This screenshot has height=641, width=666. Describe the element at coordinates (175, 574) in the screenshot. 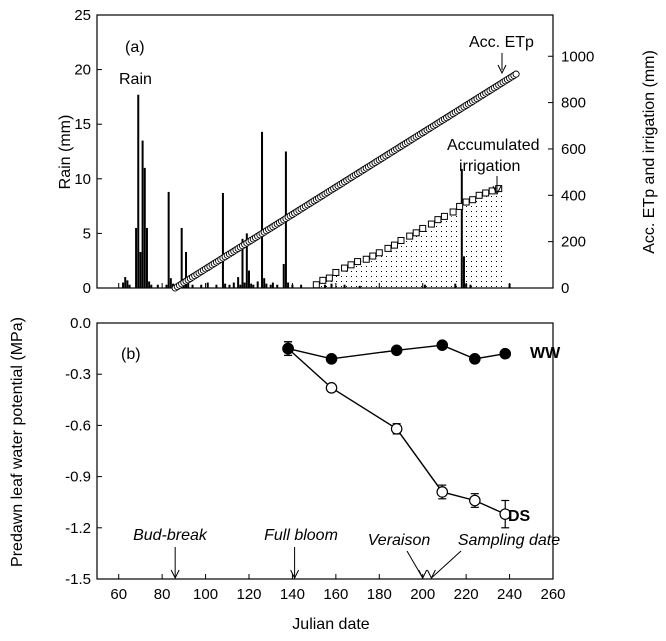

I see `event-arrowhead` at that location.